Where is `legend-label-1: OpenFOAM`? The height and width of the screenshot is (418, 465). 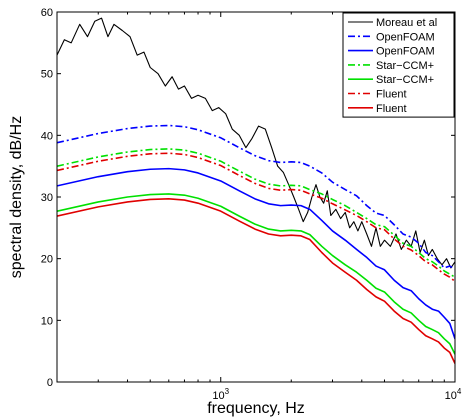
legend-label-1: OpenFOAM is located at coordinates (405, 37).